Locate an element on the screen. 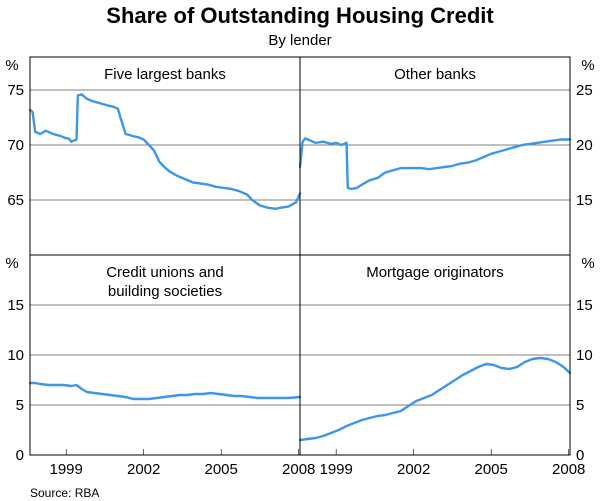  panel-title-credit-unions-line-1: Credit unions and is located at coordinates (165, 272).